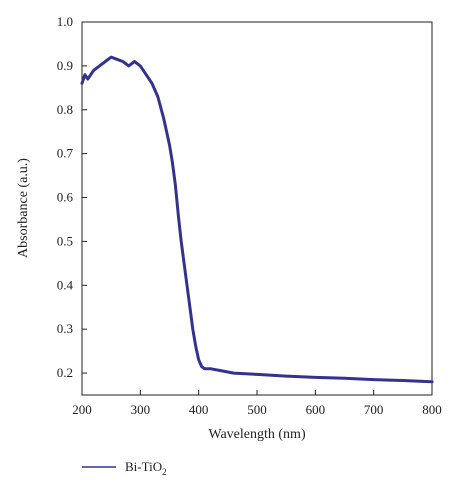 This screenshot has height=500, width=457. I want to click on legend-label-main: Bi-TiO, so click(143, 466).